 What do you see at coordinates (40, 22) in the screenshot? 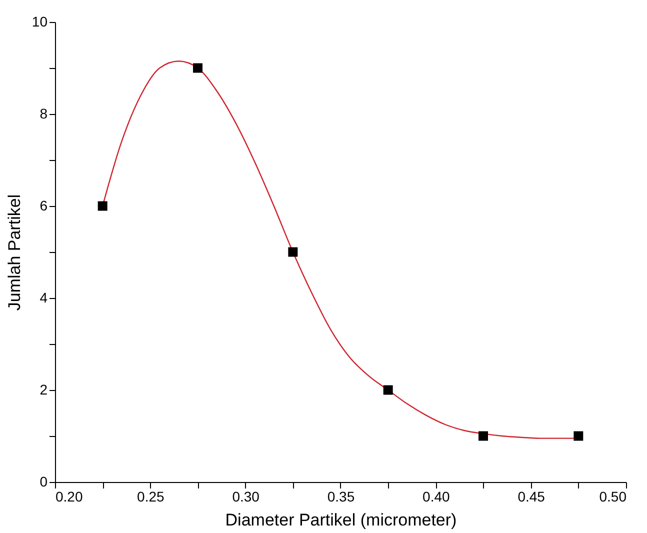
I see `y-tick-label: 10` at bounding box center [40, 22].